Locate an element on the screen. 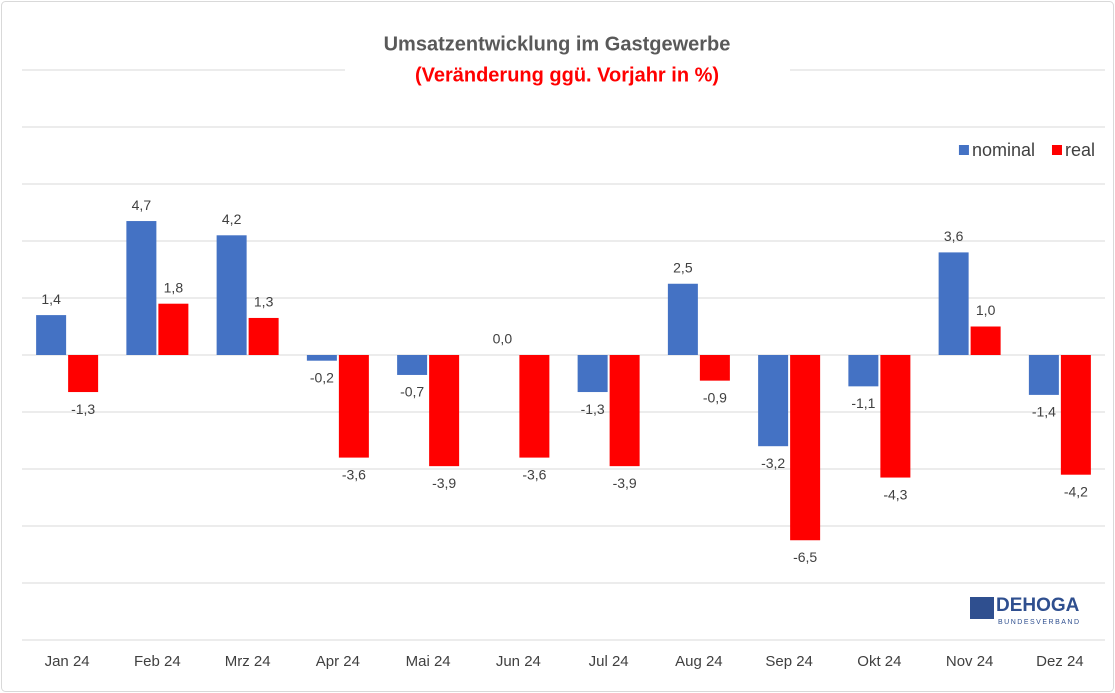  chart-subtitle: (Veränderung ggü. Vorjahr in %) is located at coordinates (567, 75).